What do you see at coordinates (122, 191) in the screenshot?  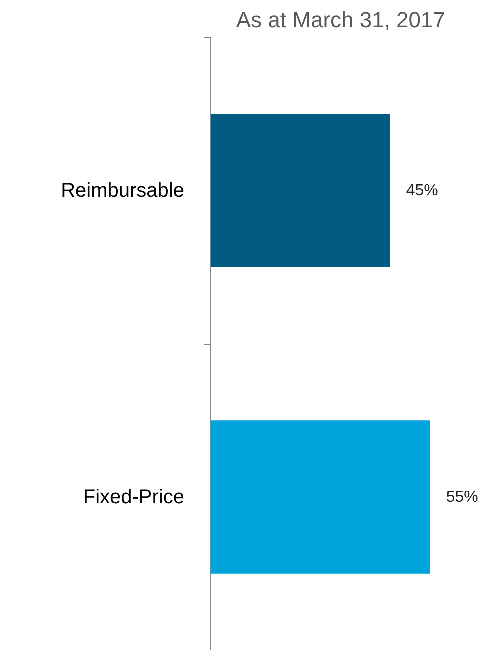 I see `y-tick-label: Reimbursable` at bounding box center [122, 191].